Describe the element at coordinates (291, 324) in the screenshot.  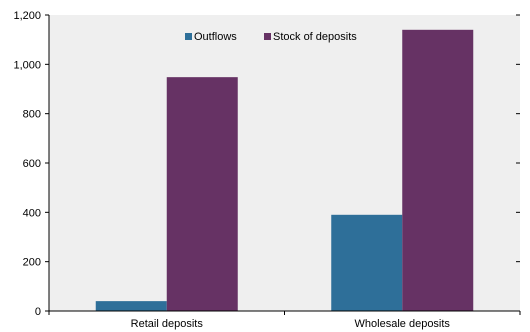
I see `x-tick-layer: Retail deposits Wholesale deposits` at that location.